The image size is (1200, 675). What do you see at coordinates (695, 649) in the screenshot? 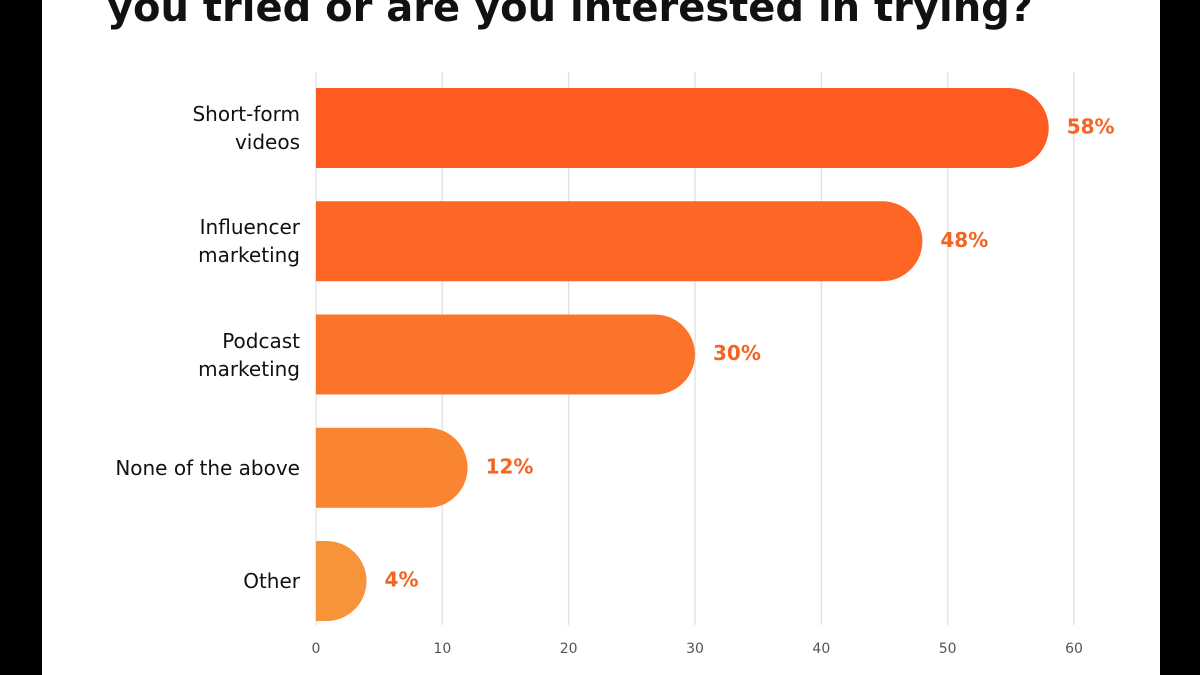
I see `x-tick-label: 30` at bounding box center [695, 649].